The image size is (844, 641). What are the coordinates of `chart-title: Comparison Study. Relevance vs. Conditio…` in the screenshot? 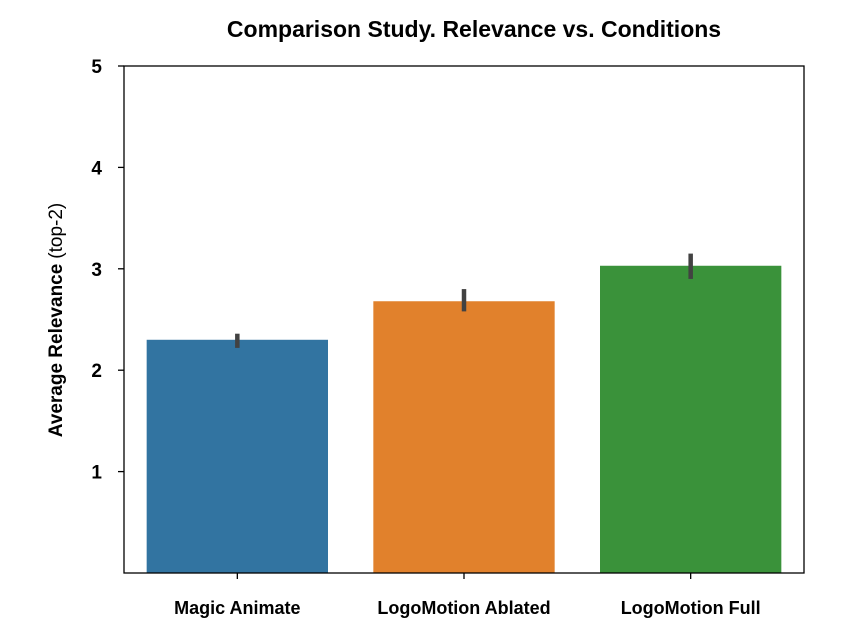 It's located at (474, 29).